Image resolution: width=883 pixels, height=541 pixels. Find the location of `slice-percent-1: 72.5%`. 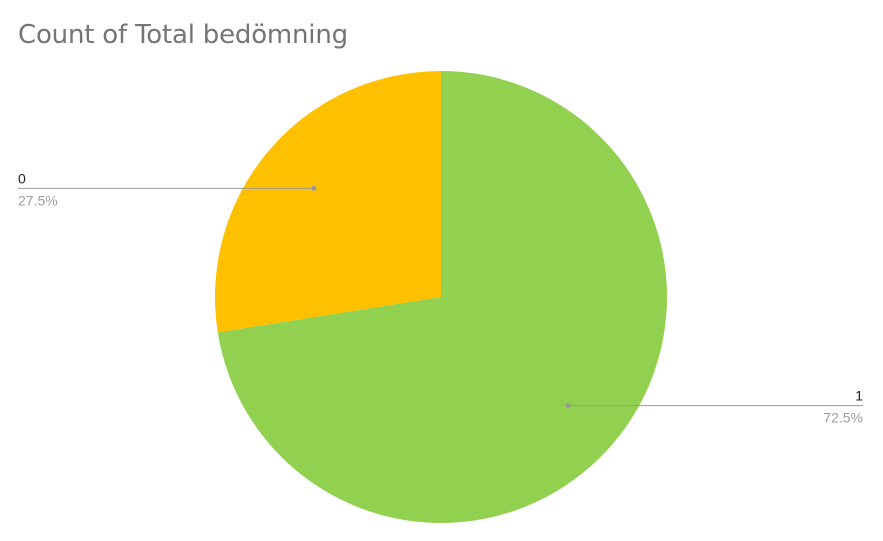

slice-percent-1: 72.5% is located at coordinates (843, 418).